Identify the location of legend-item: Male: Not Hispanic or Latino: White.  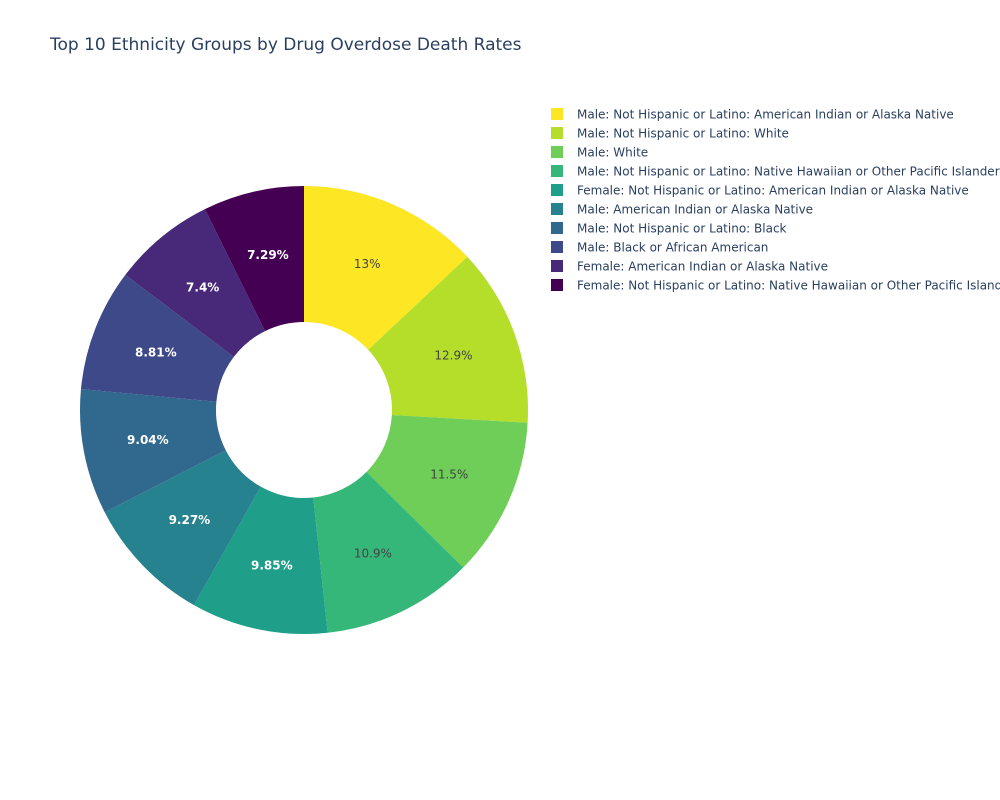
(670, 134).